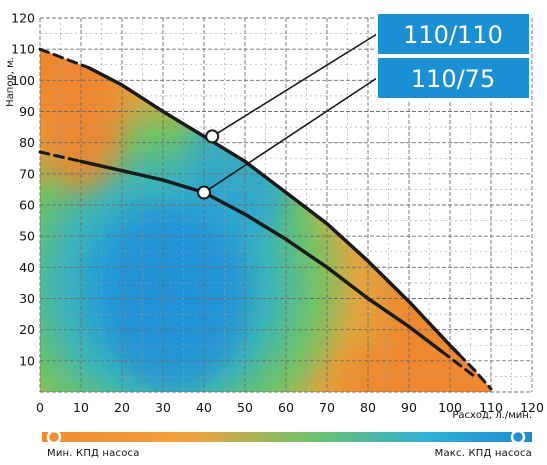 The height and width of the screenshot is (465, 547). What do you see at coordinates (245, 407) in the screenshot?
I see `x-tick-label: 50` at bounding box center [245, 407].